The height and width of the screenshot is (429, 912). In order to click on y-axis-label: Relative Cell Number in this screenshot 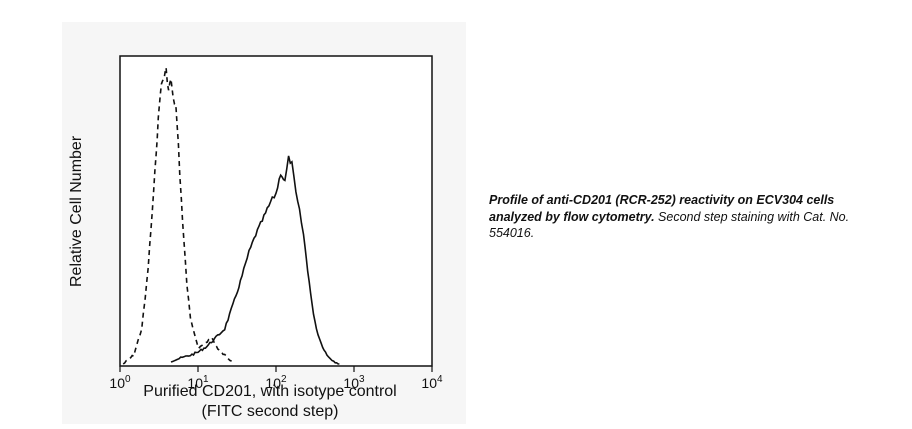, I will do `click(76, 211)`.